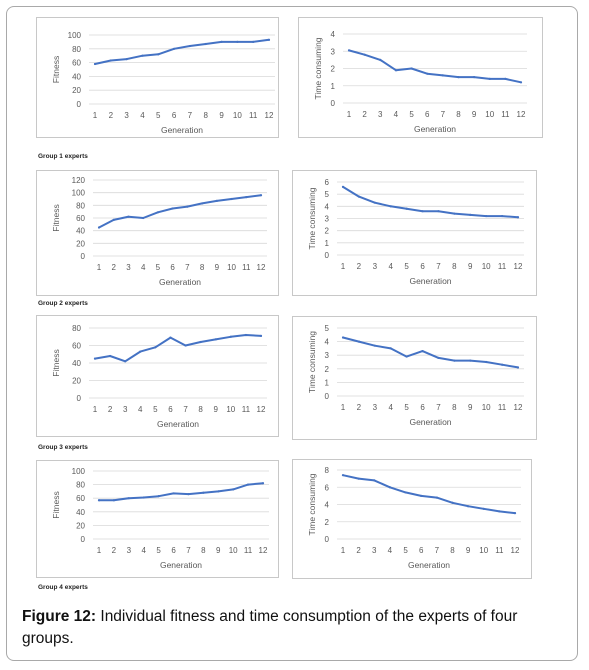 This screenshot has height=670, width=589. I want to click on y-tick-label: 100, so click(79, 193).